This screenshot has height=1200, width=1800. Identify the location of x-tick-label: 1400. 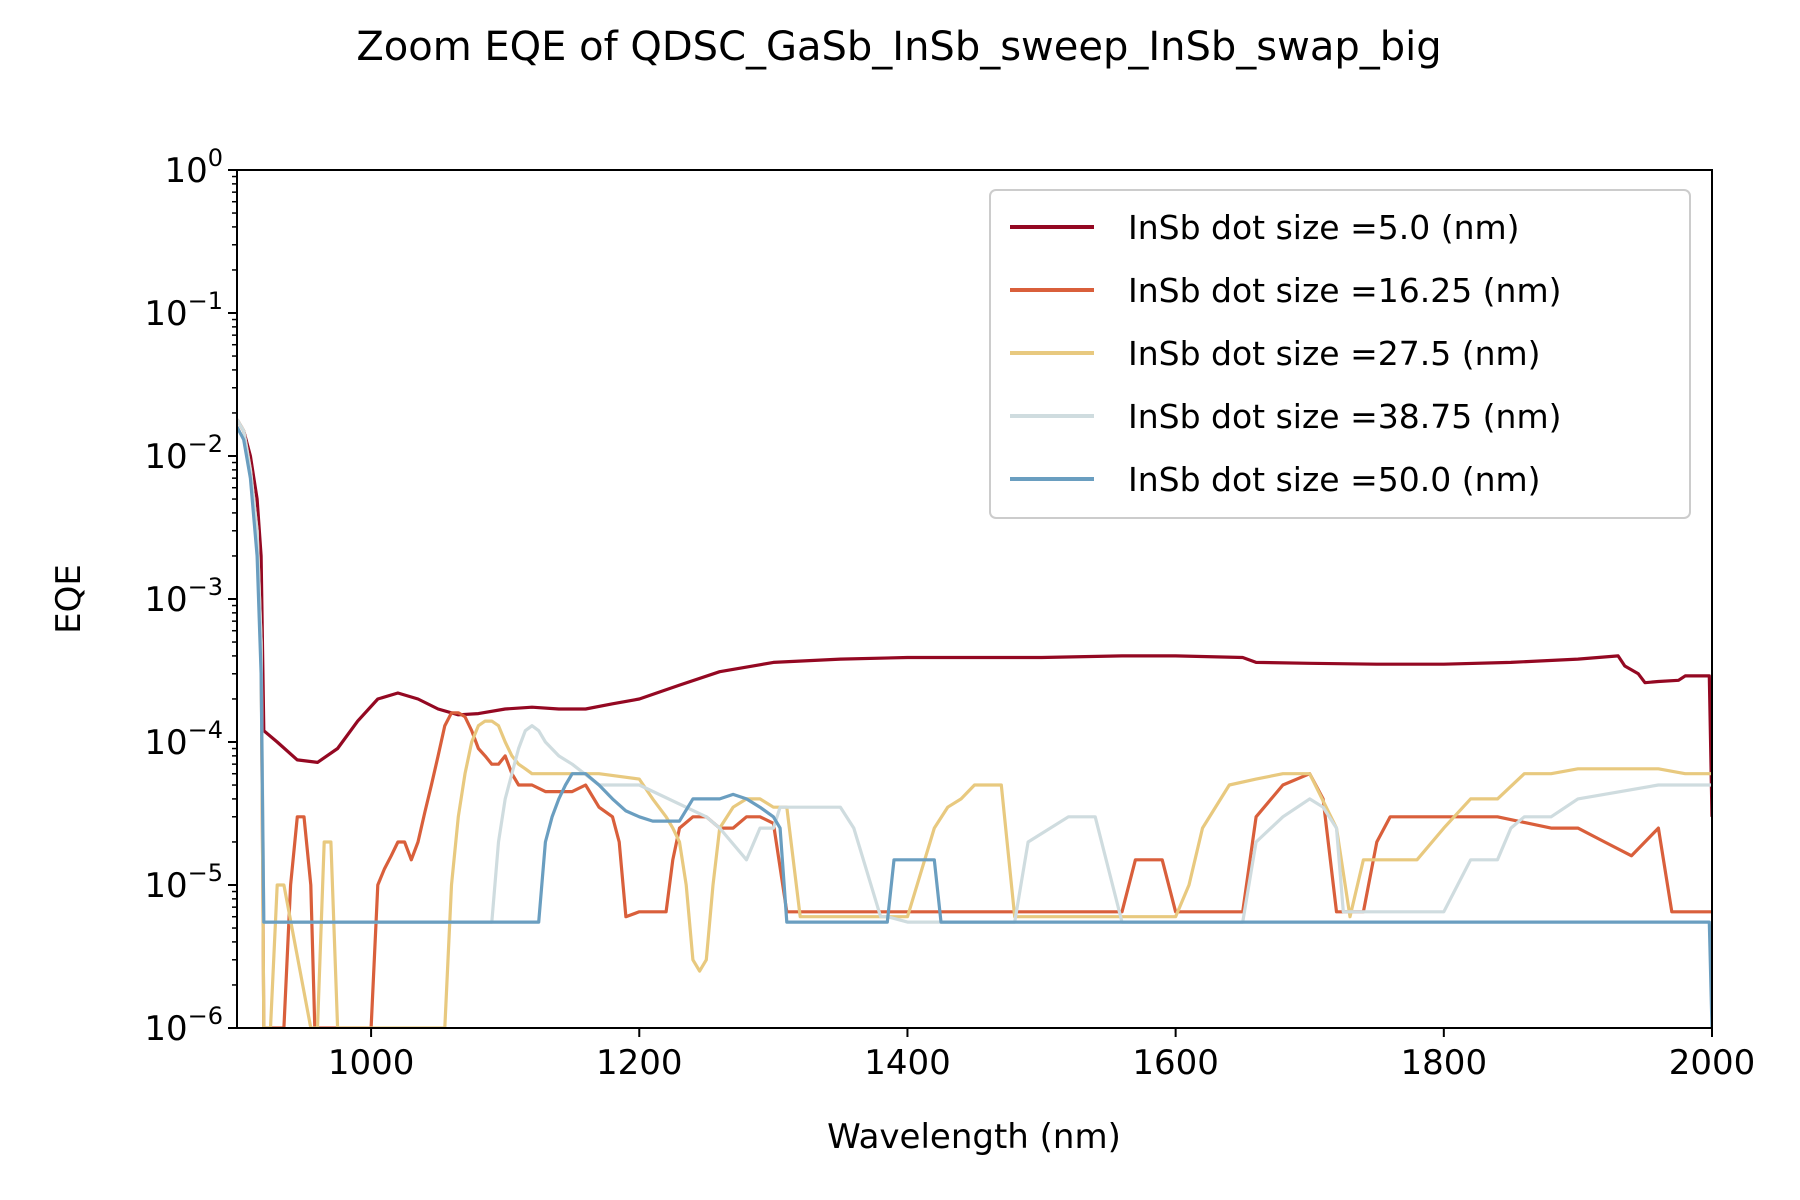
(907, 1063).